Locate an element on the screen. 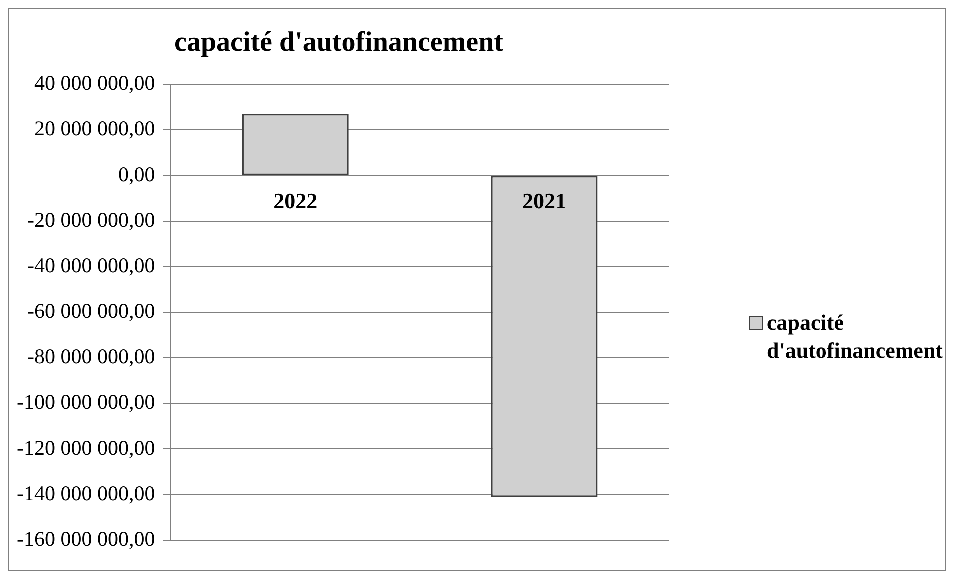 This screenshot has width=954, height=579. x-tick-label: 2022 is located at coordinates (296, 201).